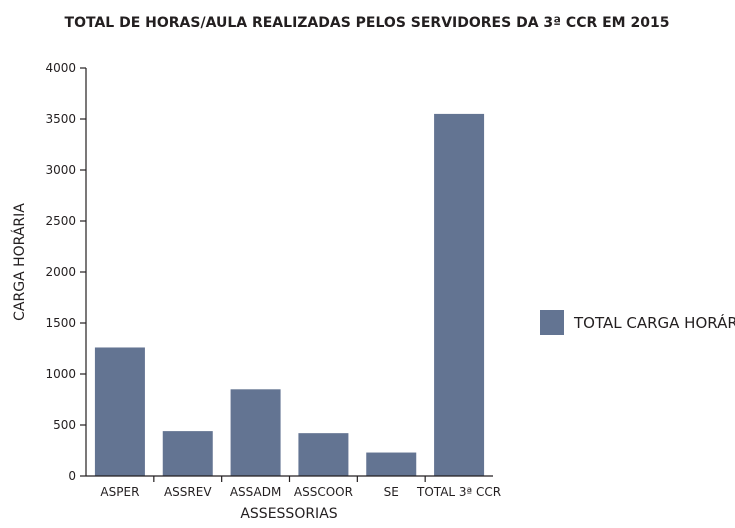  Describe the element at coordinates (60, 374) in the screenshot. I see `y-tick-label: 1000` at that location.